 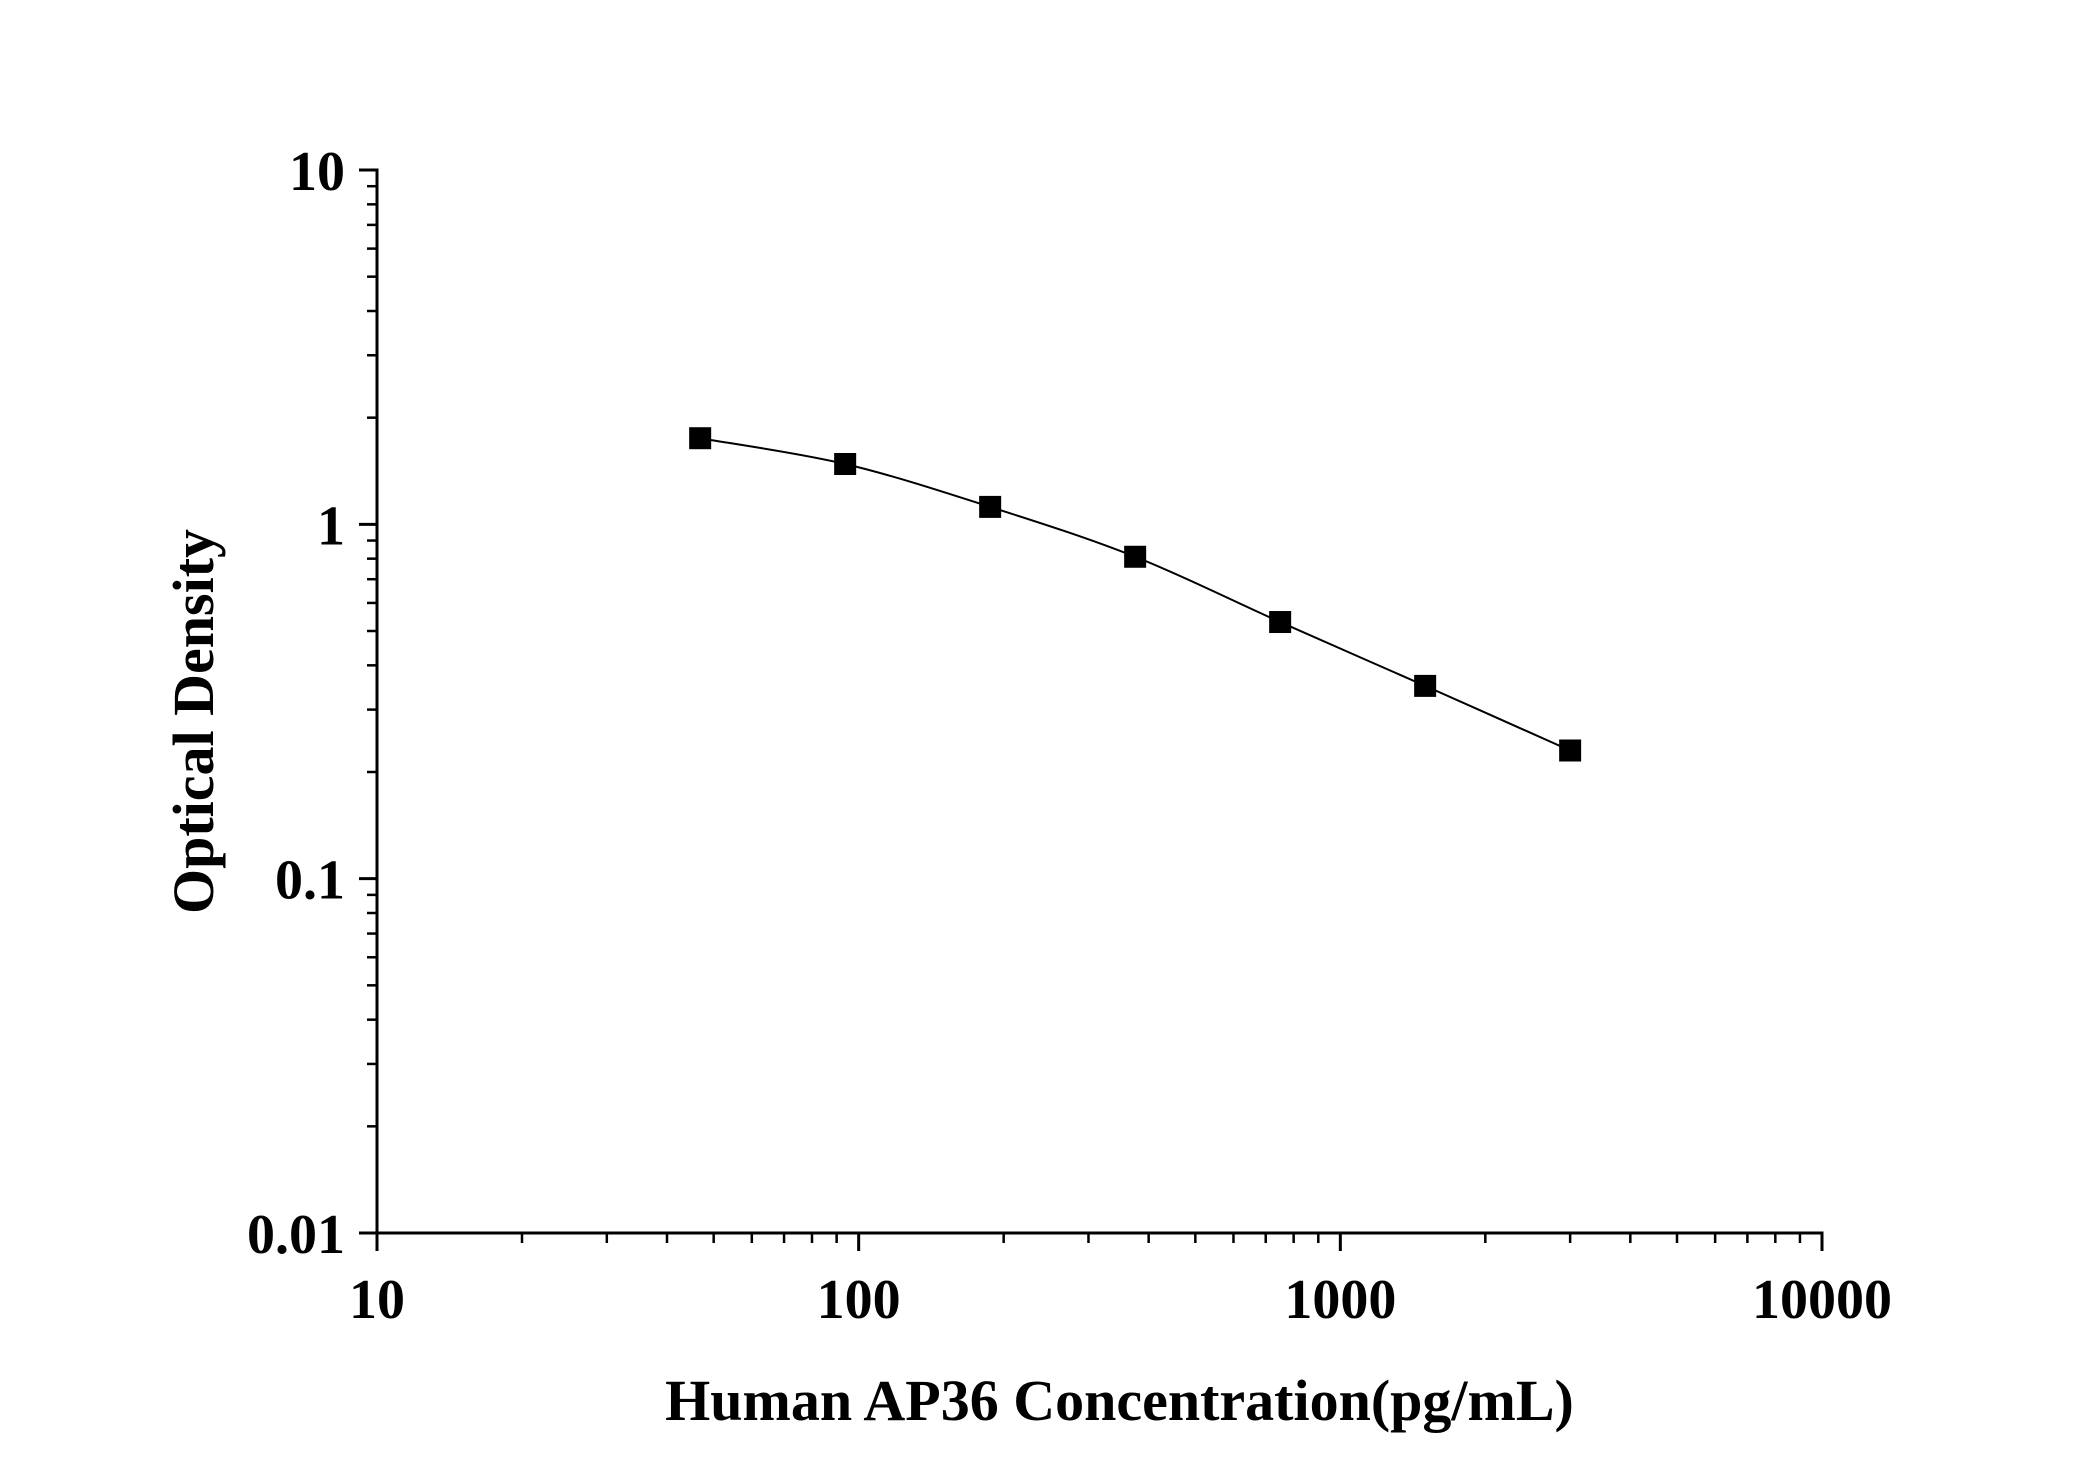 I want to click on y-tick-label: 0.01, so click(x=296, y=1235).